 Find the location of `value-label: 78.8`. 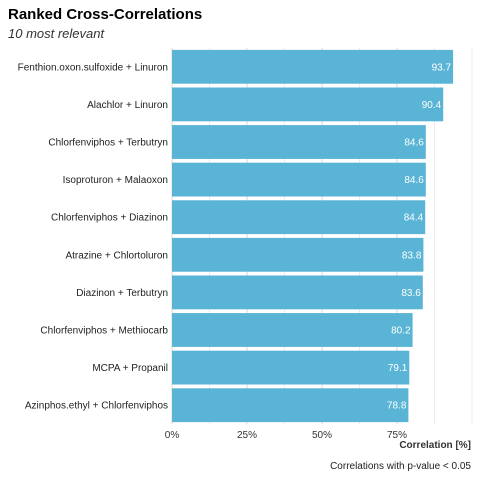

value-label: 78.8 is located at coordinates (397, 406).